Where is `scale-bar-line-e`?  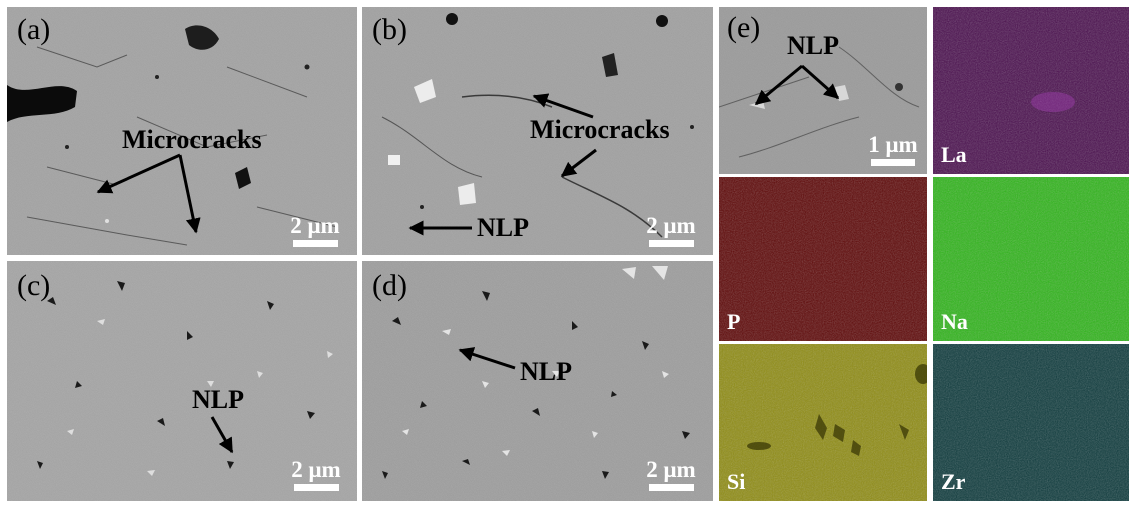 scale-bar-line-e is located at coordinates (893, 162).